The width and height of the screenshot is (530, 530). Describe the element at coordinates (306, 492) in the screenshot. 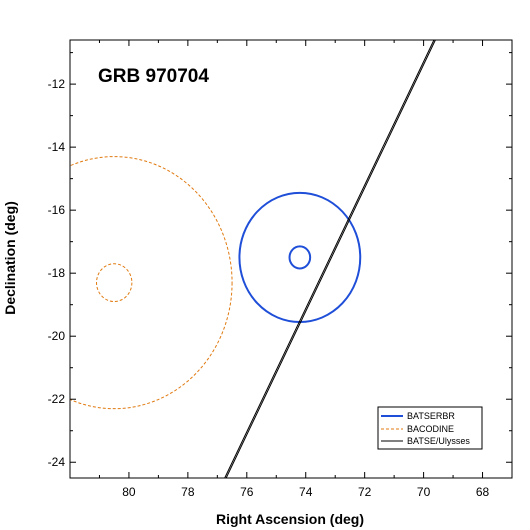

I see `x-tick-label: 74` at that location.